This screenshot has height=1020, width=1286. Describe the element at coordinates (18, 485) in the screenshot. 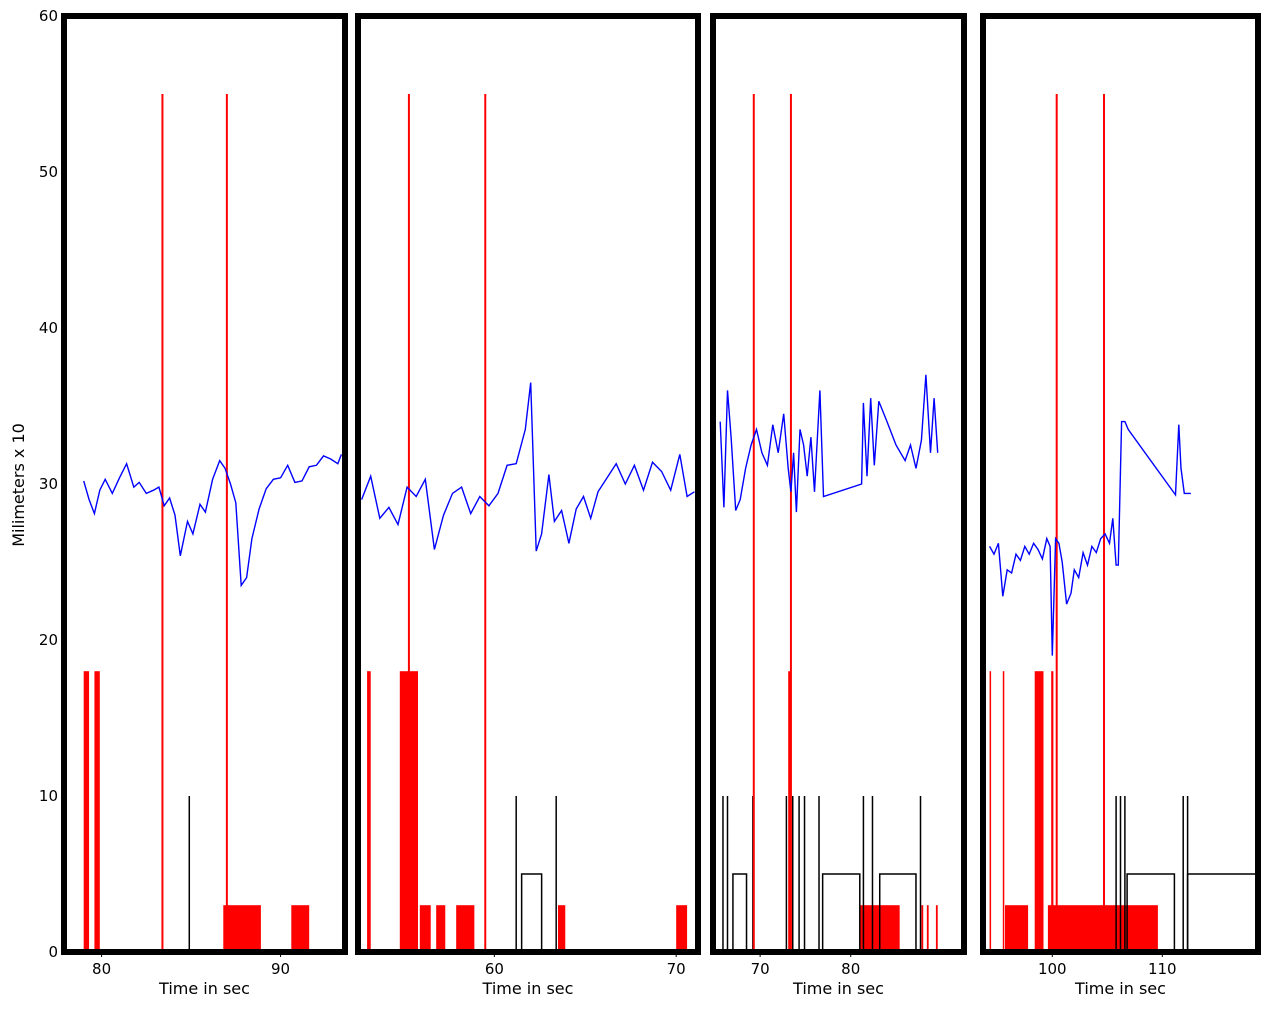

I see `y-axis-label: Milimeters x 10` at that location.